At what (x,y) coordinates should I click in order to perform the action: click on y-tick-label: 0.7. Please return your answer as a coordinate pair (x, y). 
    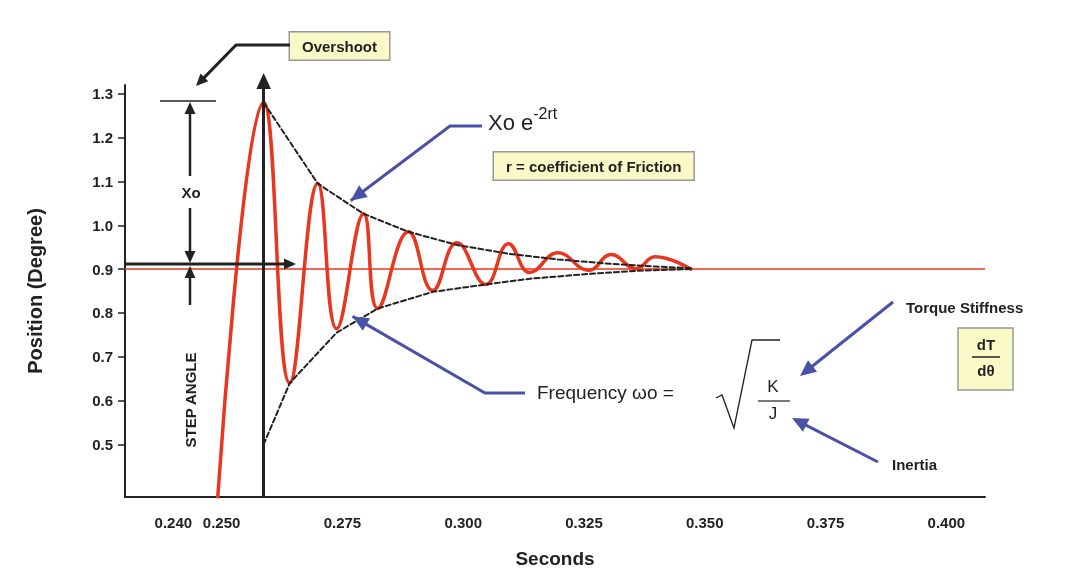
    Looking at the image, I should click on (102, 357).